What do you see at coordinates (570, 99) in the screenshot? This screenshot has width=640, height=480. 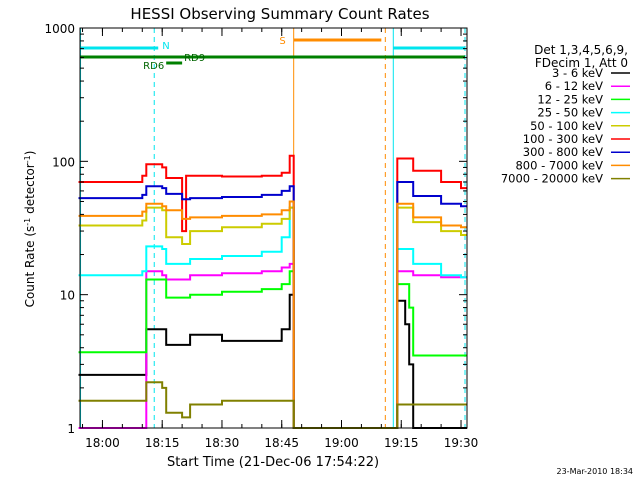 I see `legend-label-3: 12 - 25 keV` at bounding box center [570, 99].